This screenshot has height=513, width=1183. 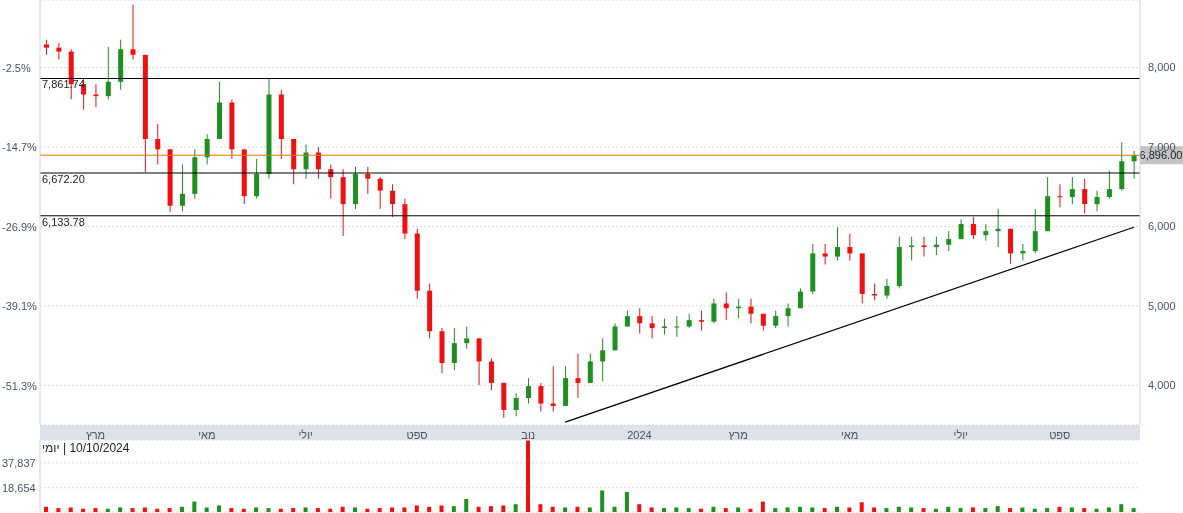 What do you see at coordinates (417, 434) in the screenshot?
I see `x-tick-label: ספט` at bounding box center [417, 434].